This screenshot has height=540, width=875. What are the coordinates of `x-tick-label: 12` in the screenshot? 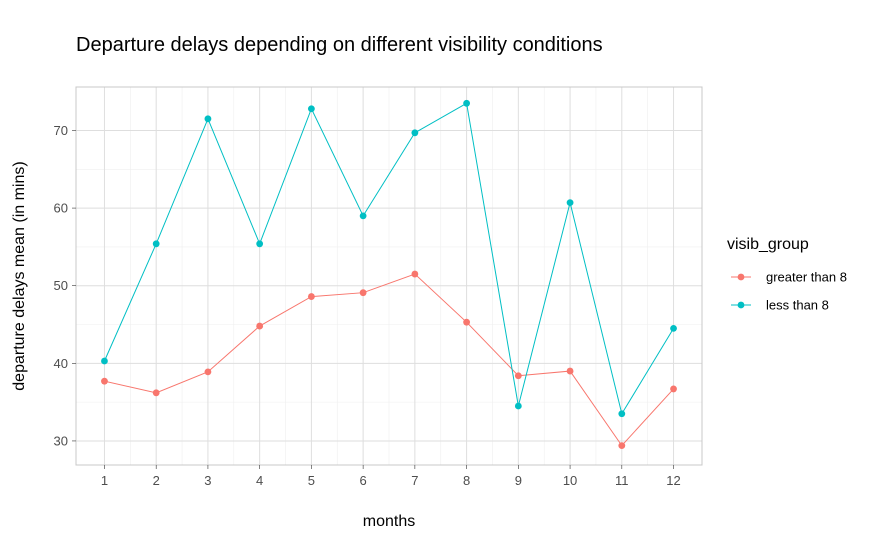 It's located at (673, 480).